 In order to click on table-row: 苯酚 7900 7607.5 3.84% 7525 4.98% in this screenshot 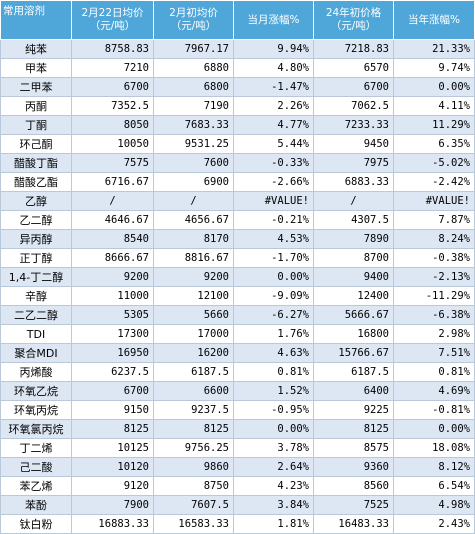, I will do `click(237, 505)`.